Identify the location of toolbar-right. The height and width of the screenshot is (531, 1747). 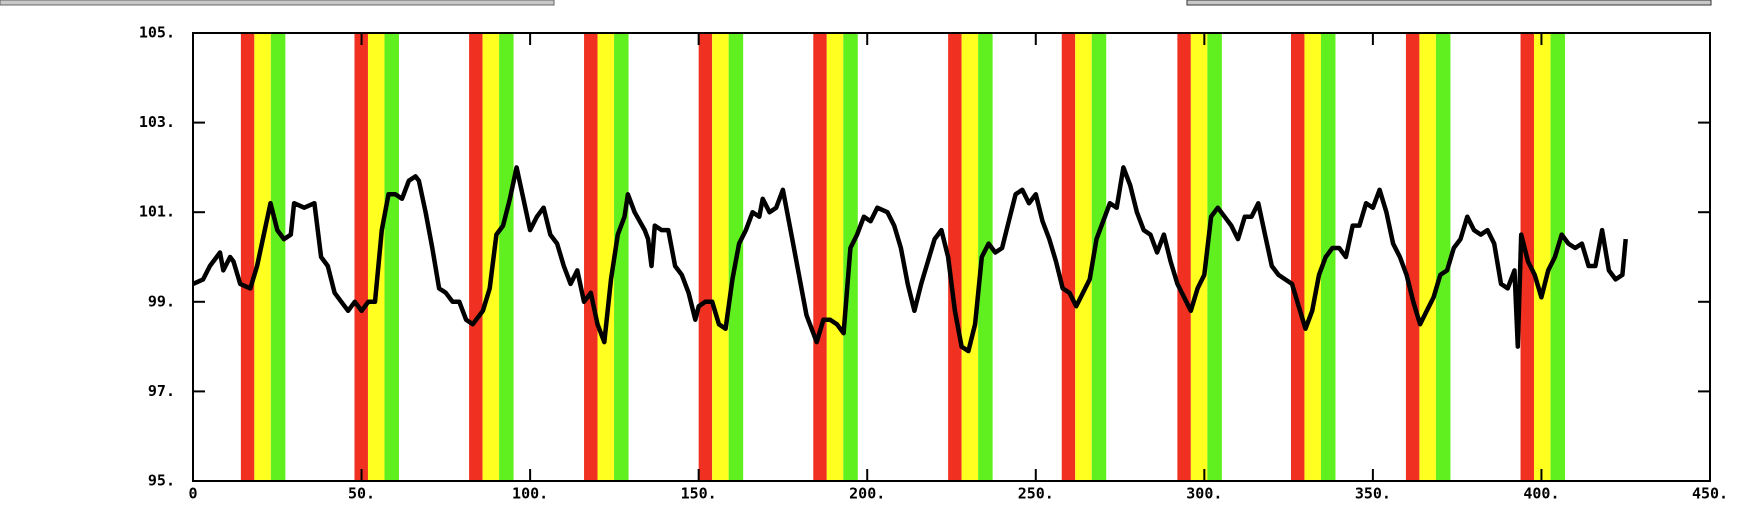
(1449, 3).